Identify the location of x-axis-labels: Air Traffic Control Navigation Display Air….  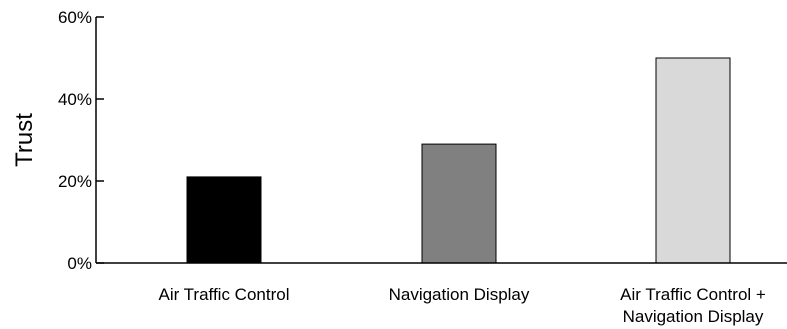
(461, 305).